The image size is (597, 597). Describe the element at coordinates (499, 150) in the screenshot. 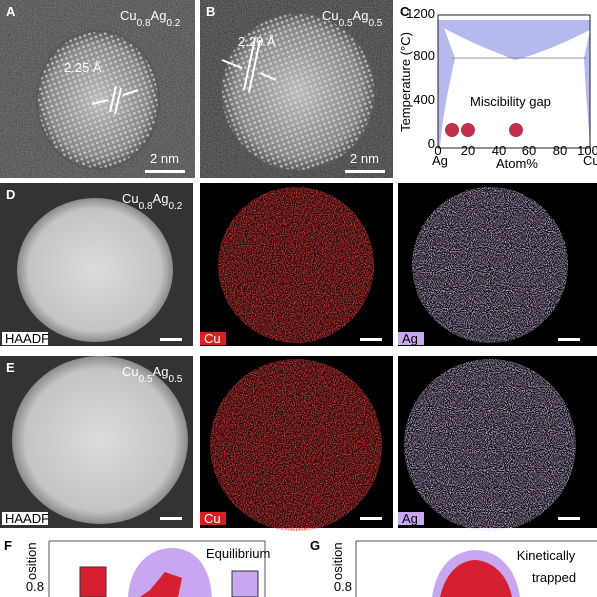

I see `tick-label: 40` at that location.